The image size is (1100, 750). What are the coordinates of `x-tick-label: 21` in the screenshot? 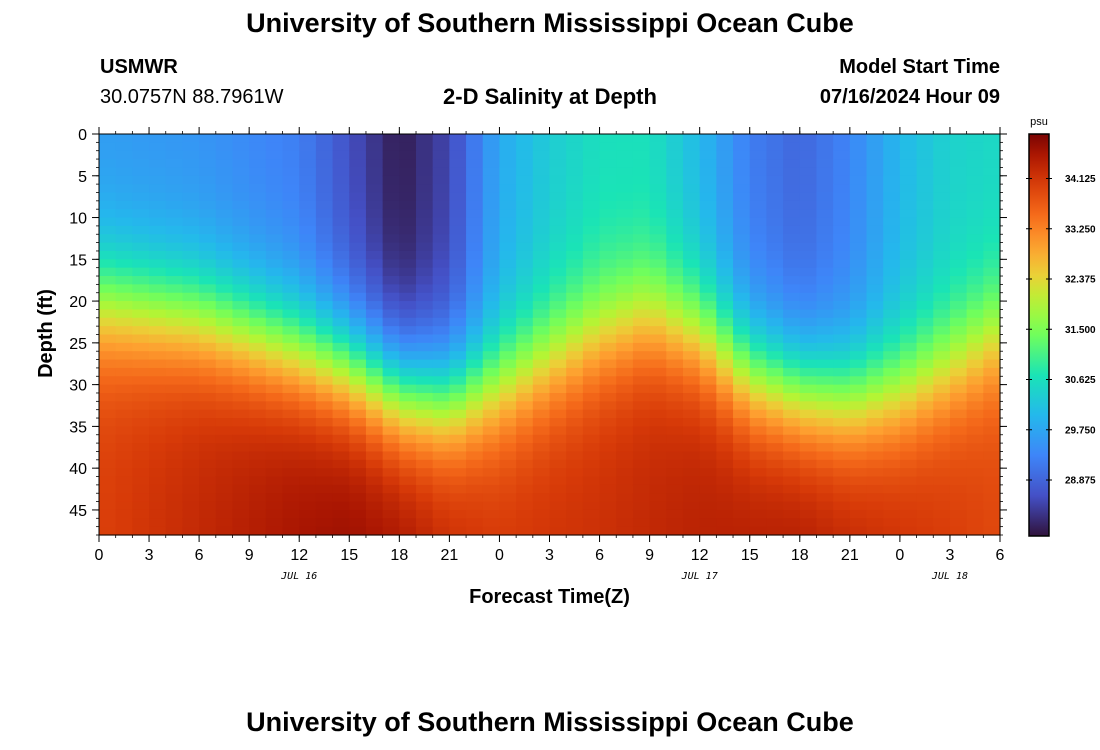 It's located at (850, 555).